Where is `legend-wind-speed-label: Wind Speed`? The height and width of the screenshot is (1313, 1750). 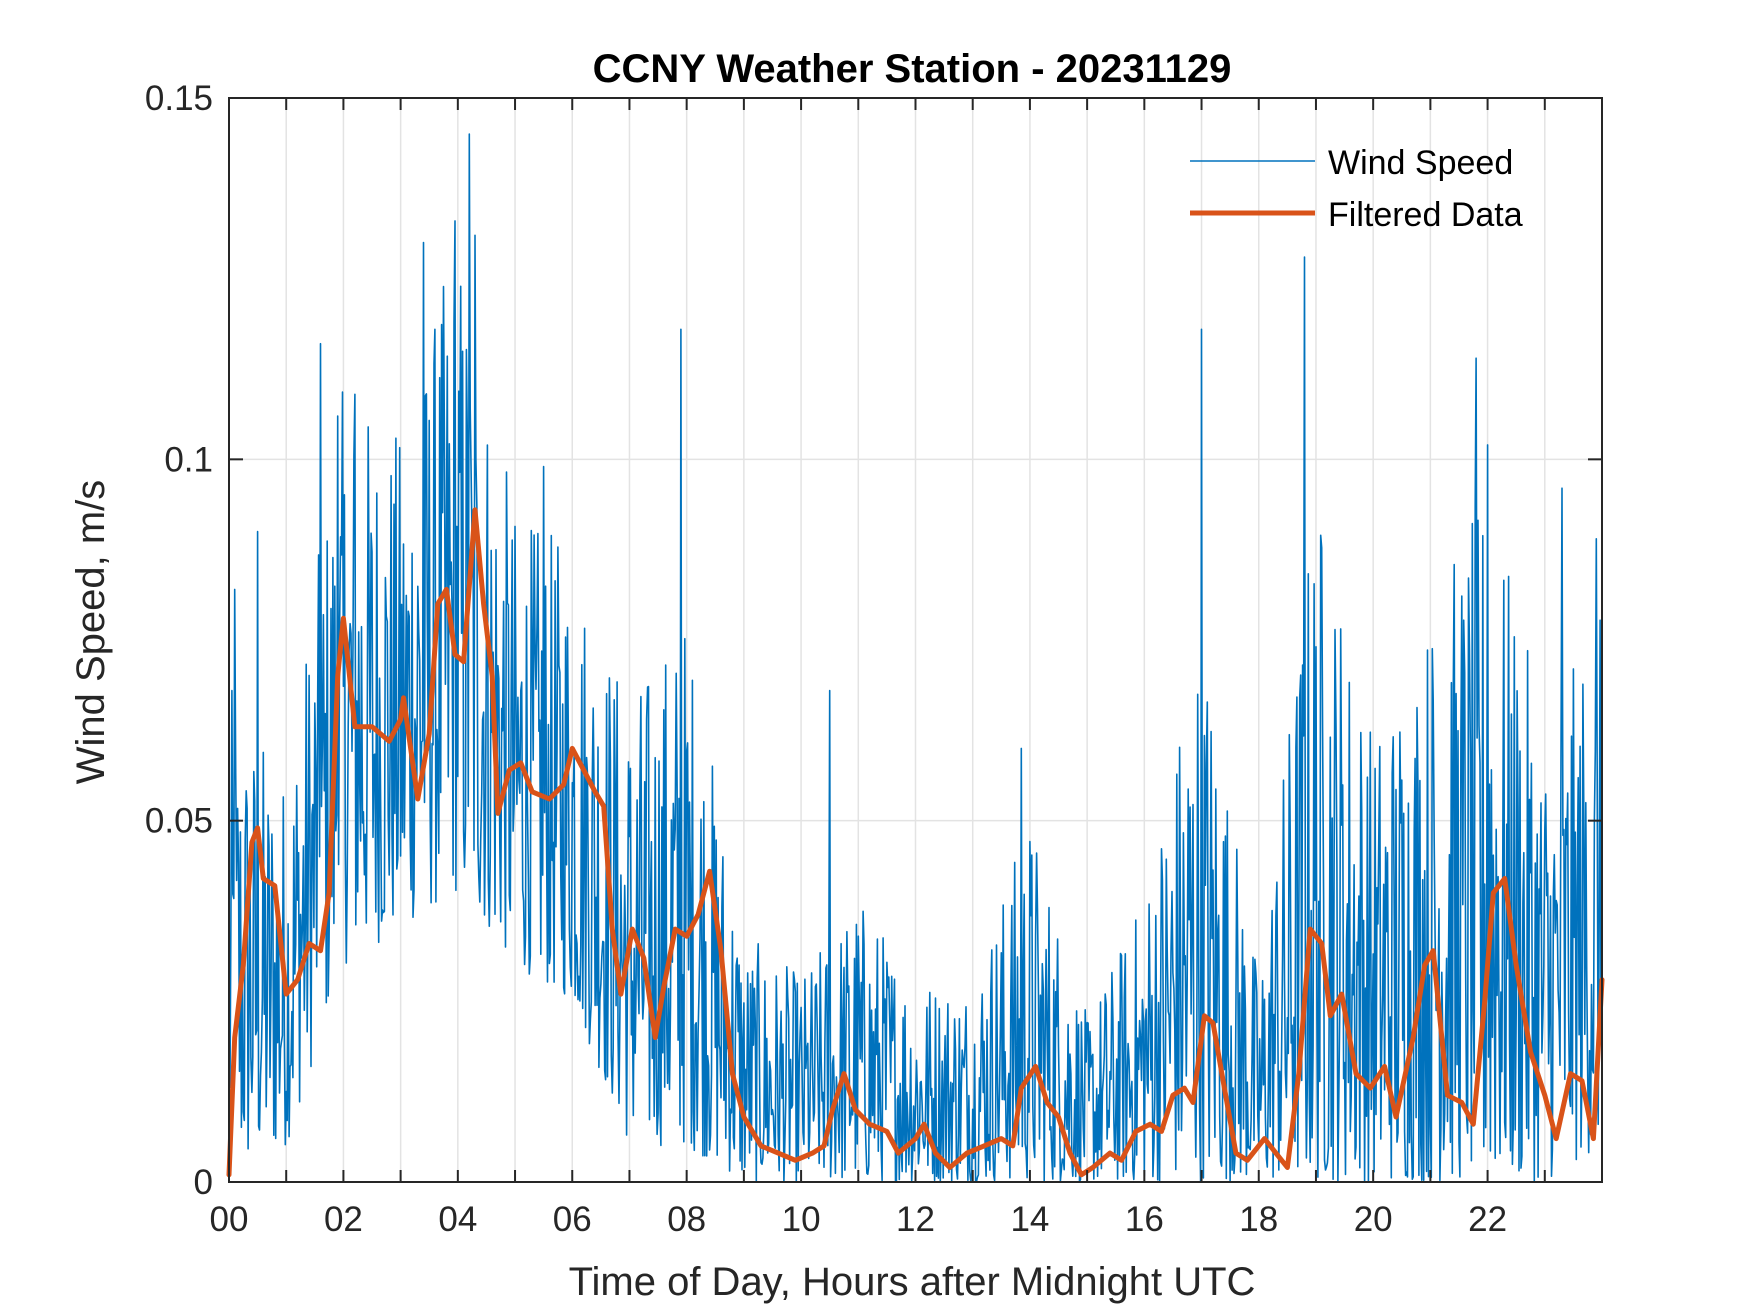 legend-wind-speed-label: Wind Speed is located at coordinates (1420, 163).